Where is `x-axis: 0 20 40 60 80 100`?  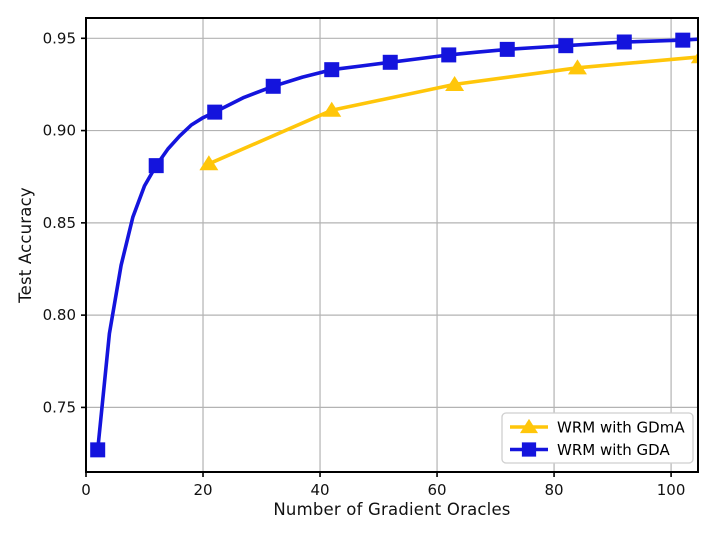 x-axis: 0 20 40 60 80 100 is located at coordinates (383, 485).